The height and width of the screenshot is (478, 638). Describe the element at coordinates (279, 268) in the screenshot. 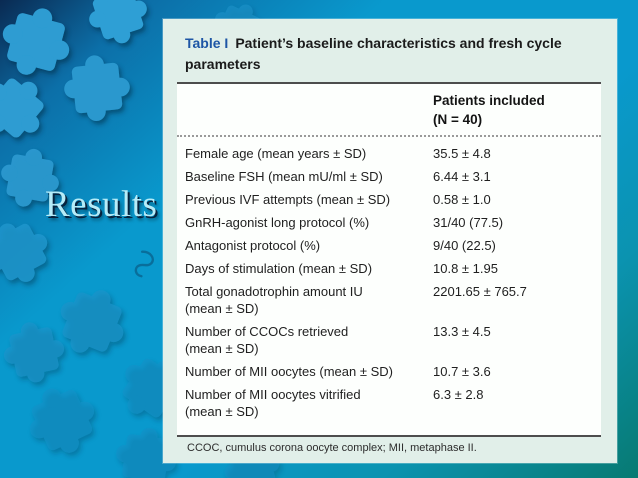

I see `row-label: Days of stimulation (mean ± SD)` at that location.